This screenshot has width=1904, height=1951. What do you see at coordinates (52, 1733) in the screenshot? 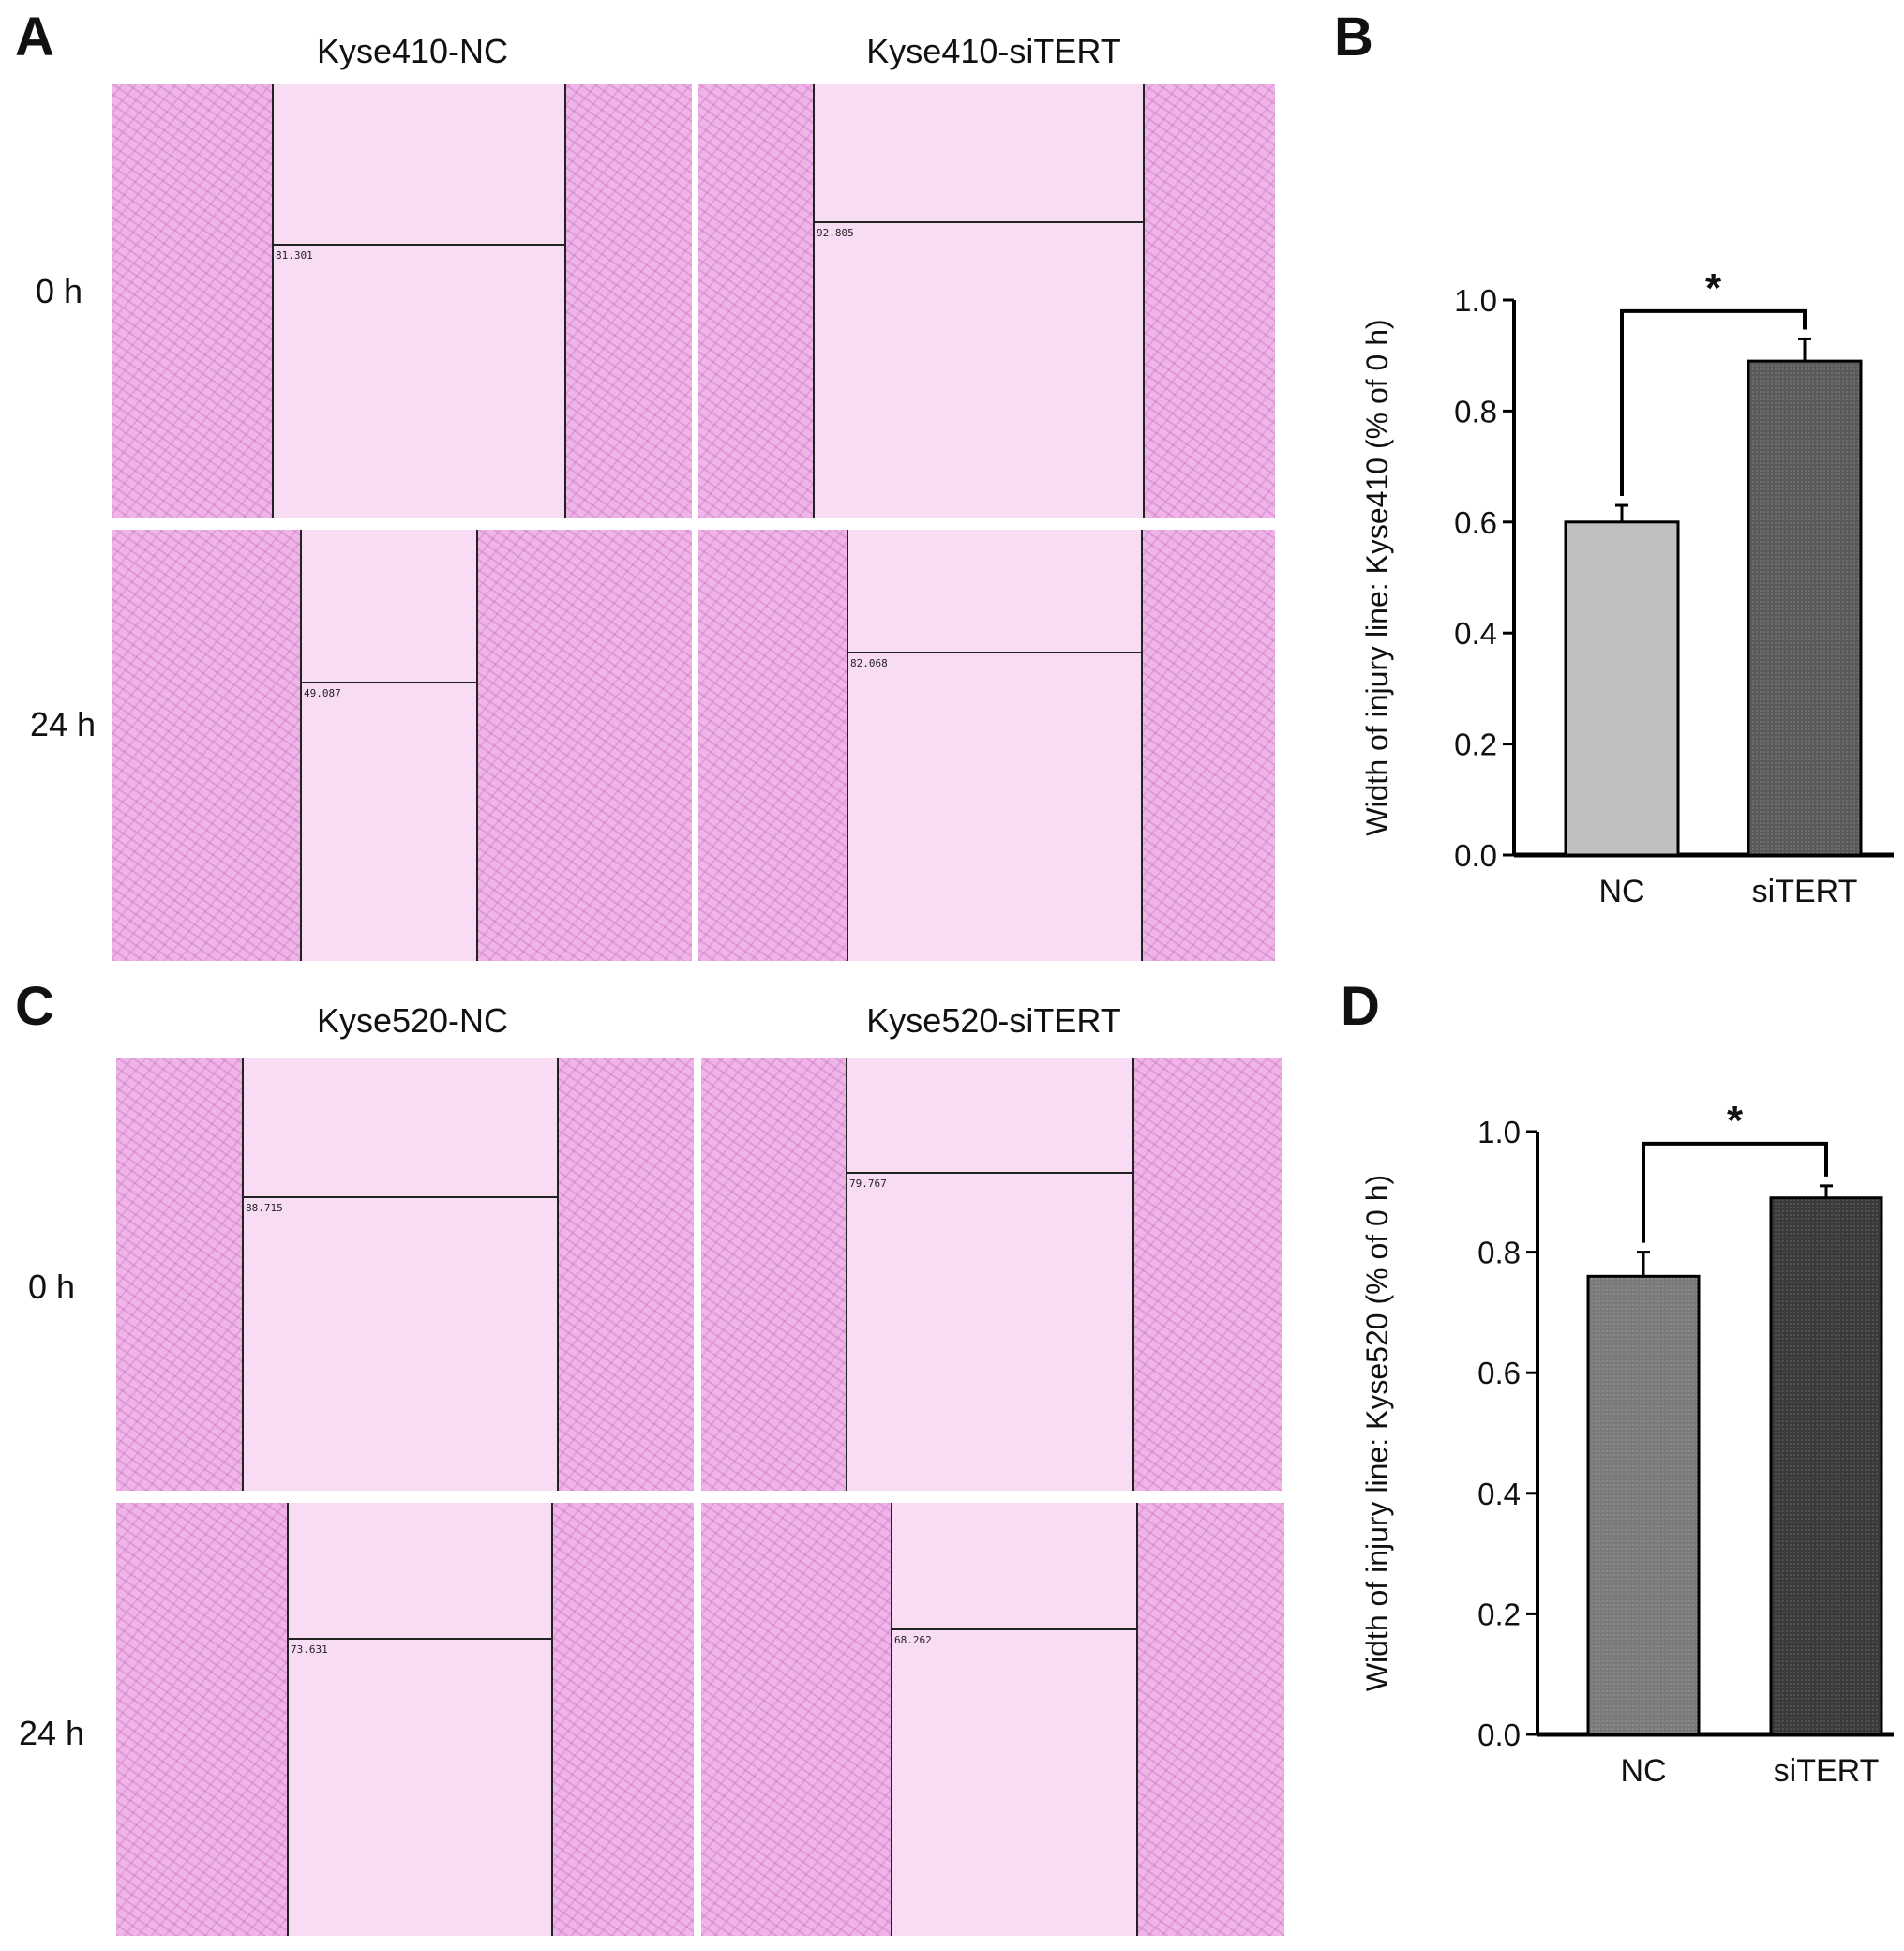
I see `row-label-c-24h: 24 h` at bounding box center [52, 1733].